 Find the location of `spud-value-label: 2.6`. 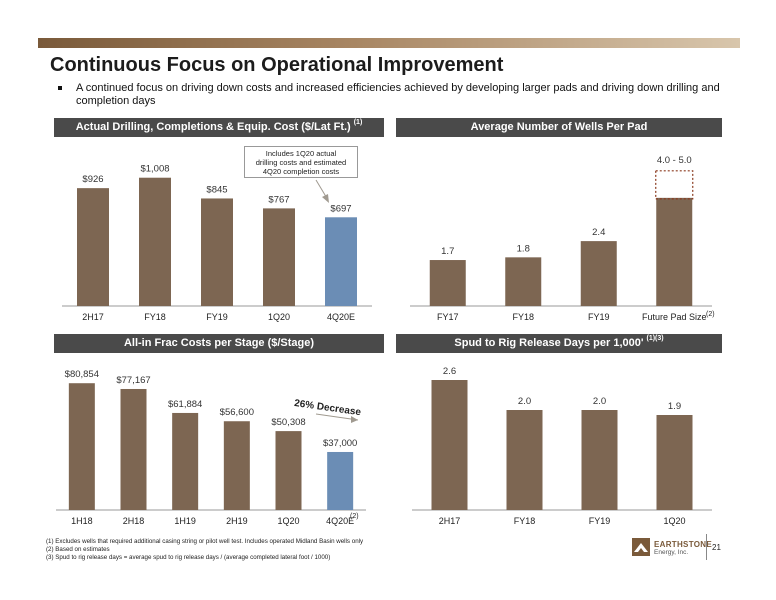

spud-value-label: 2.6 is located at coordinates (449, 371).